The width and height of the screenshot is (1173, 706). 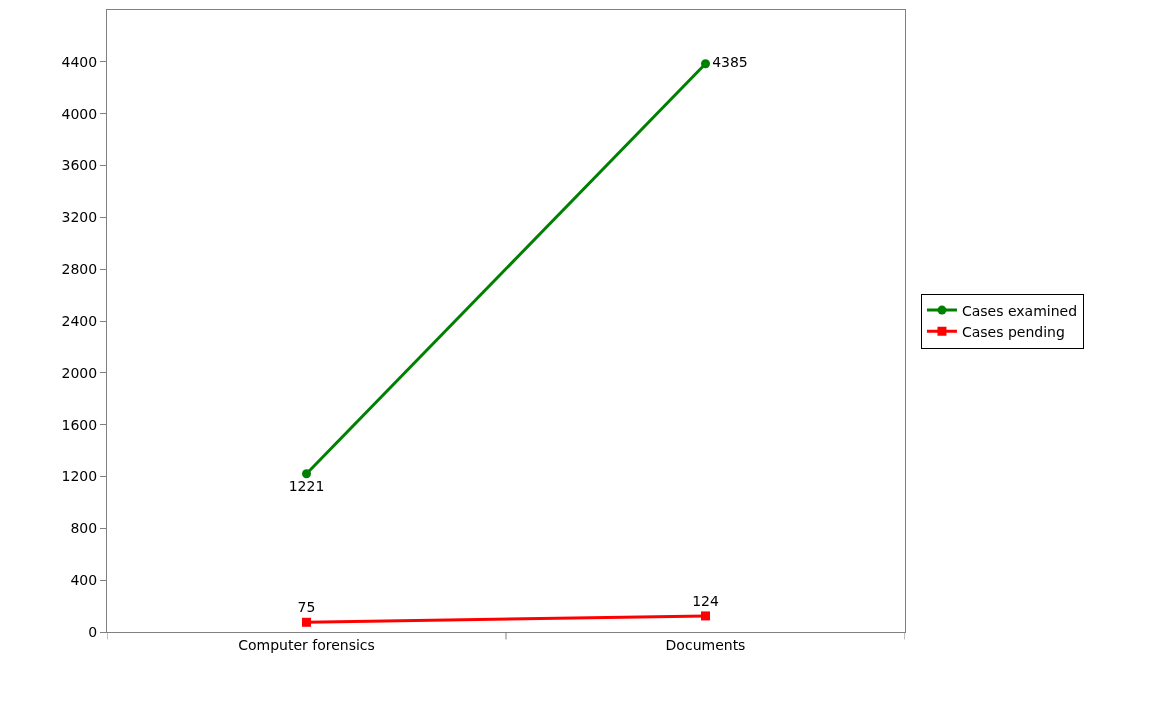 I want to click on y-tick-label: 4400, so click(x=79, y=61).